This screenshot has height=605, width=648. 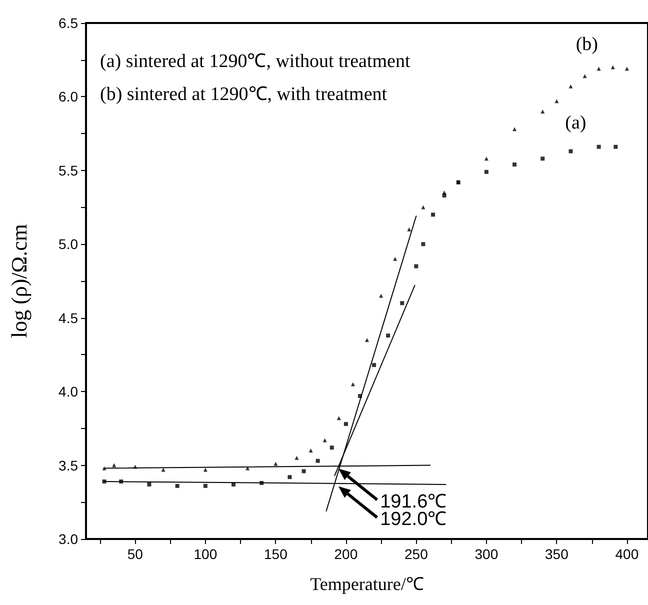 I want to click on y-tick-label: 6.0, so click(x=68, y=96).